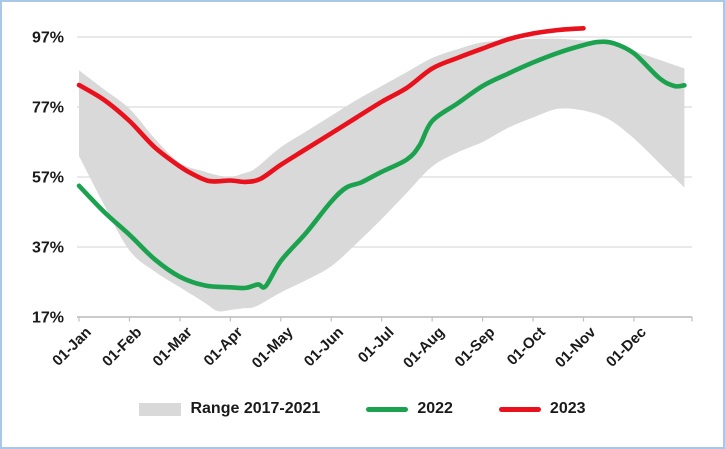  What do you see at coordinates (273, 347) in the screenshot?
I see `x-tick-label: 01-May` at bounding box center [273, 347].